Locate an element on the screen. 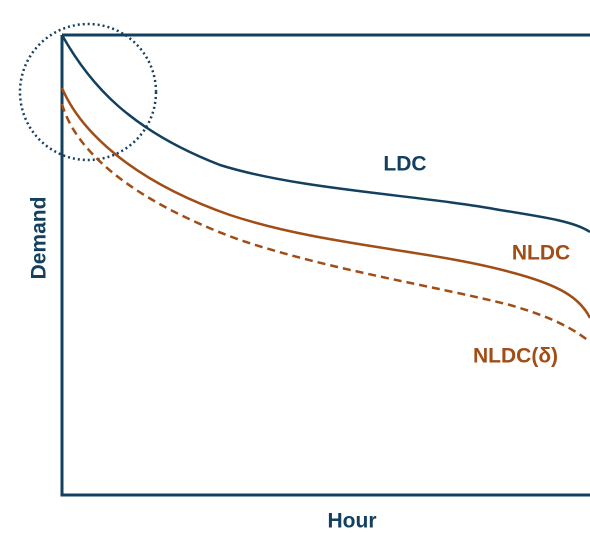 The height and width of the screenshot is (533, 590). ldc-label: LDC is located at coordinates (404, 164).